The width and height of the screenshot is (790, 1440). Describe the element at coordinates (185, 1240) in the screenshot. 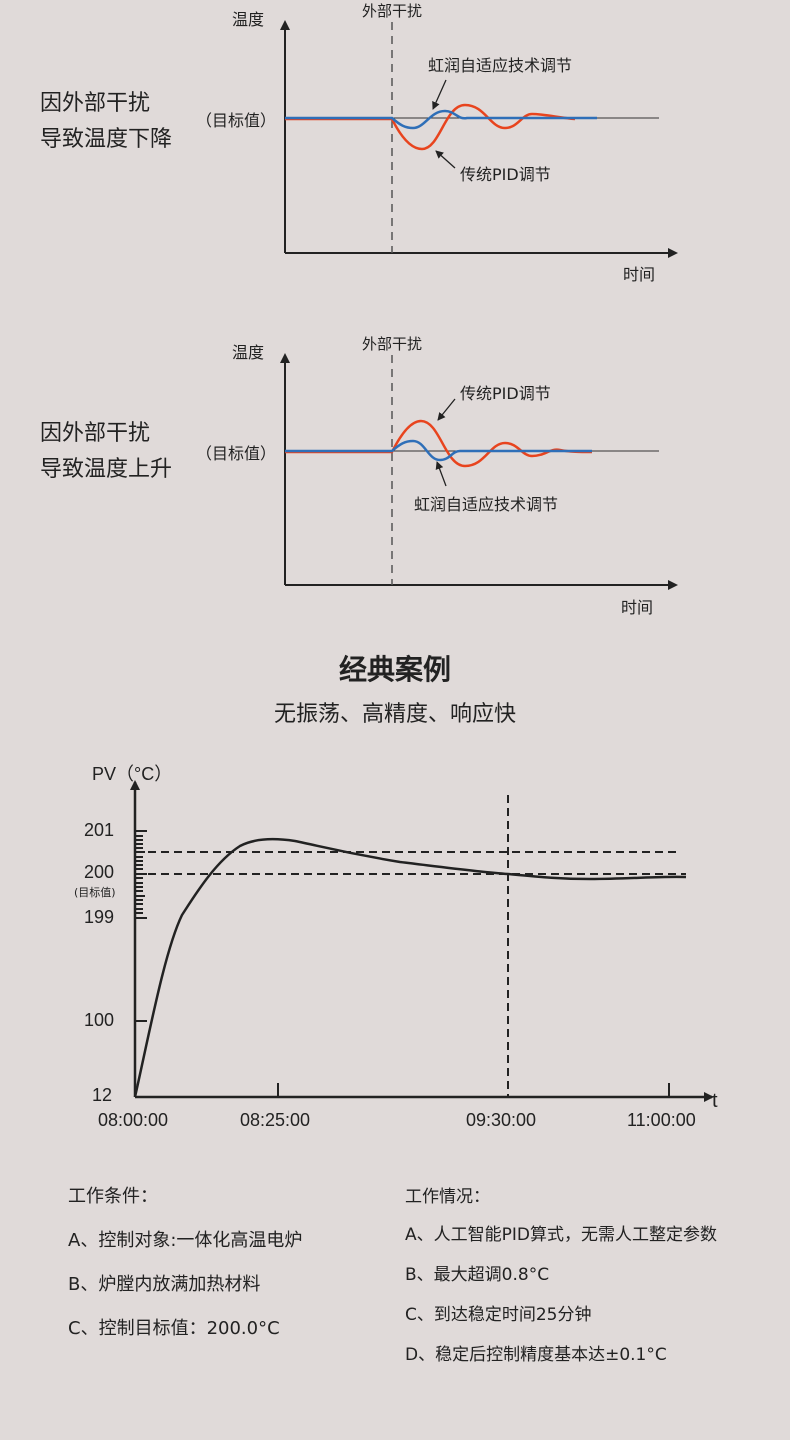

I see `condition-item: A、控制对象:一体化高温电炉` at that location.